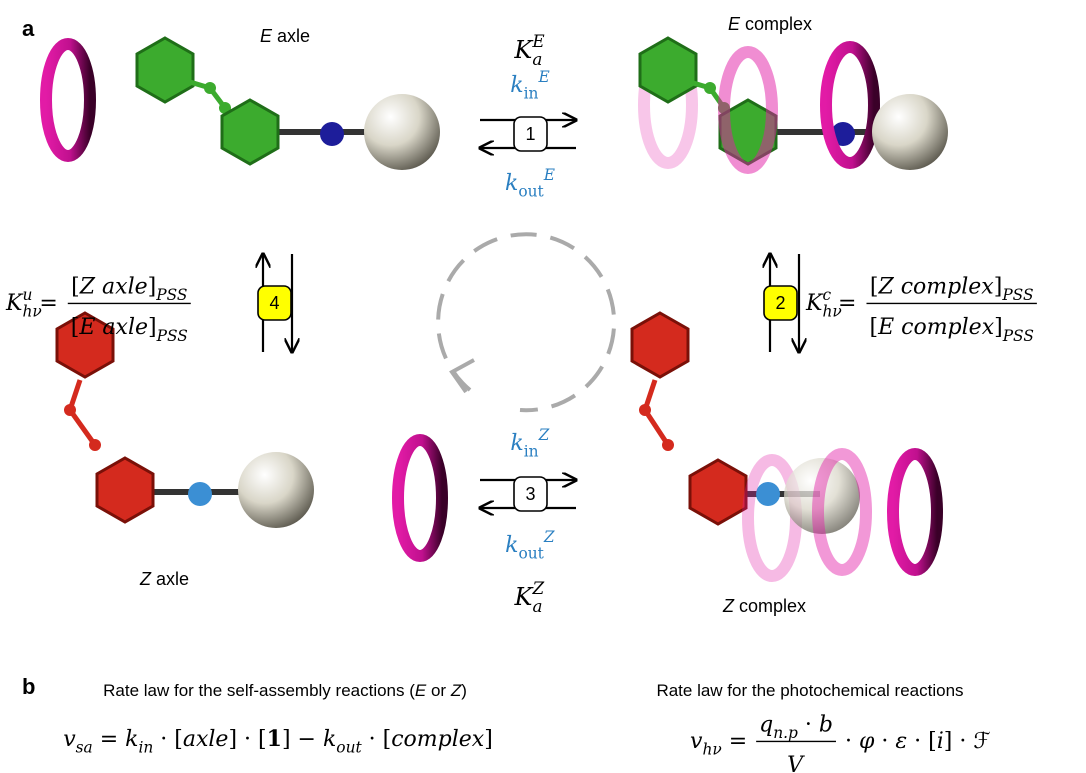  Describe the element at coordinates (780, 303) in the screenshot. I see `step-number: 2` at that location.